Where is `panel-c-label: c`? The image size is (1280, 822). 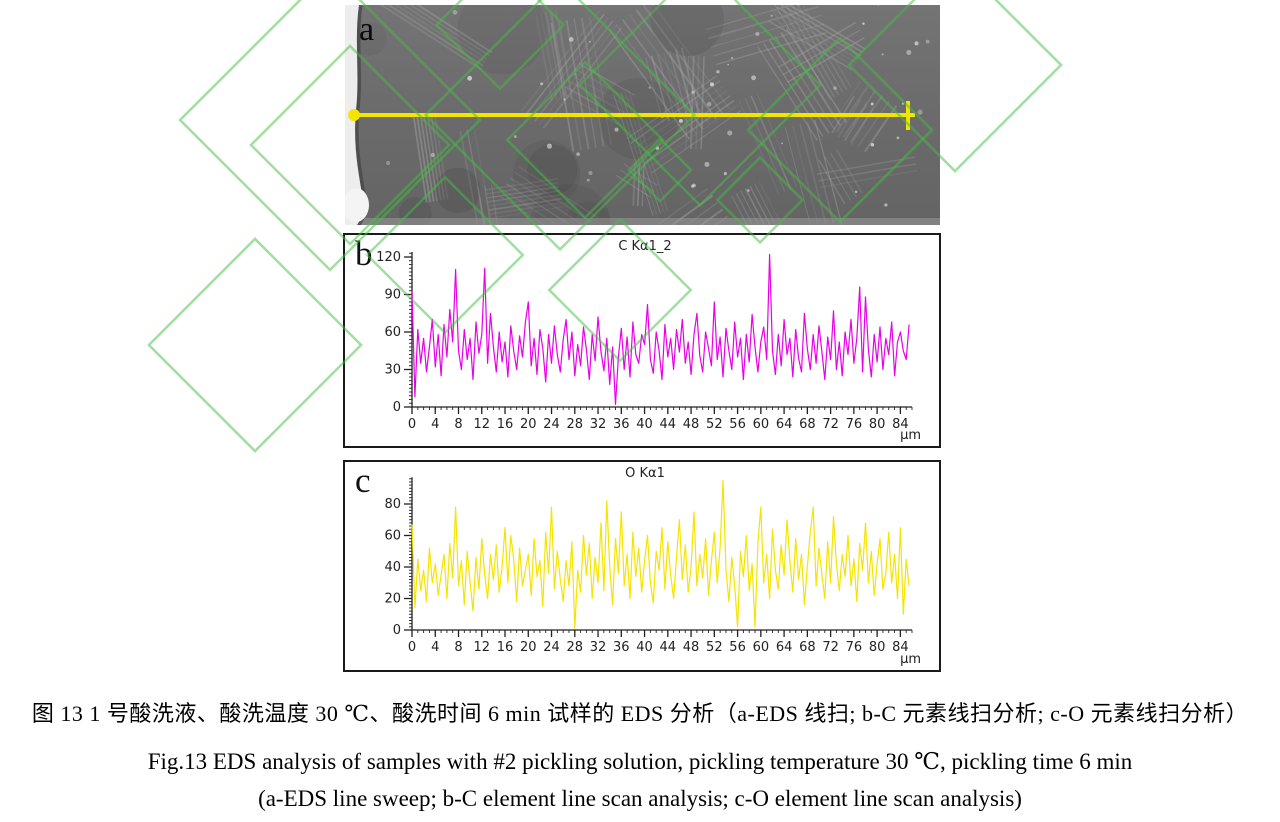
panel-c-label: c is located at coordinates (363, 480).